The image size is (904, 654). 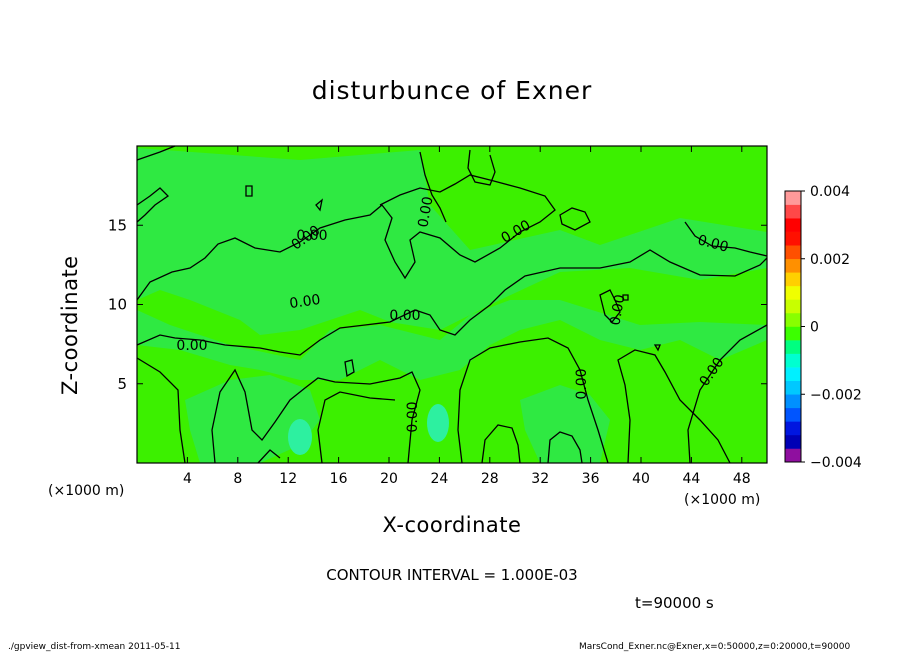 I want to click on x-tick-label: 8, so click(x=237, y=479).